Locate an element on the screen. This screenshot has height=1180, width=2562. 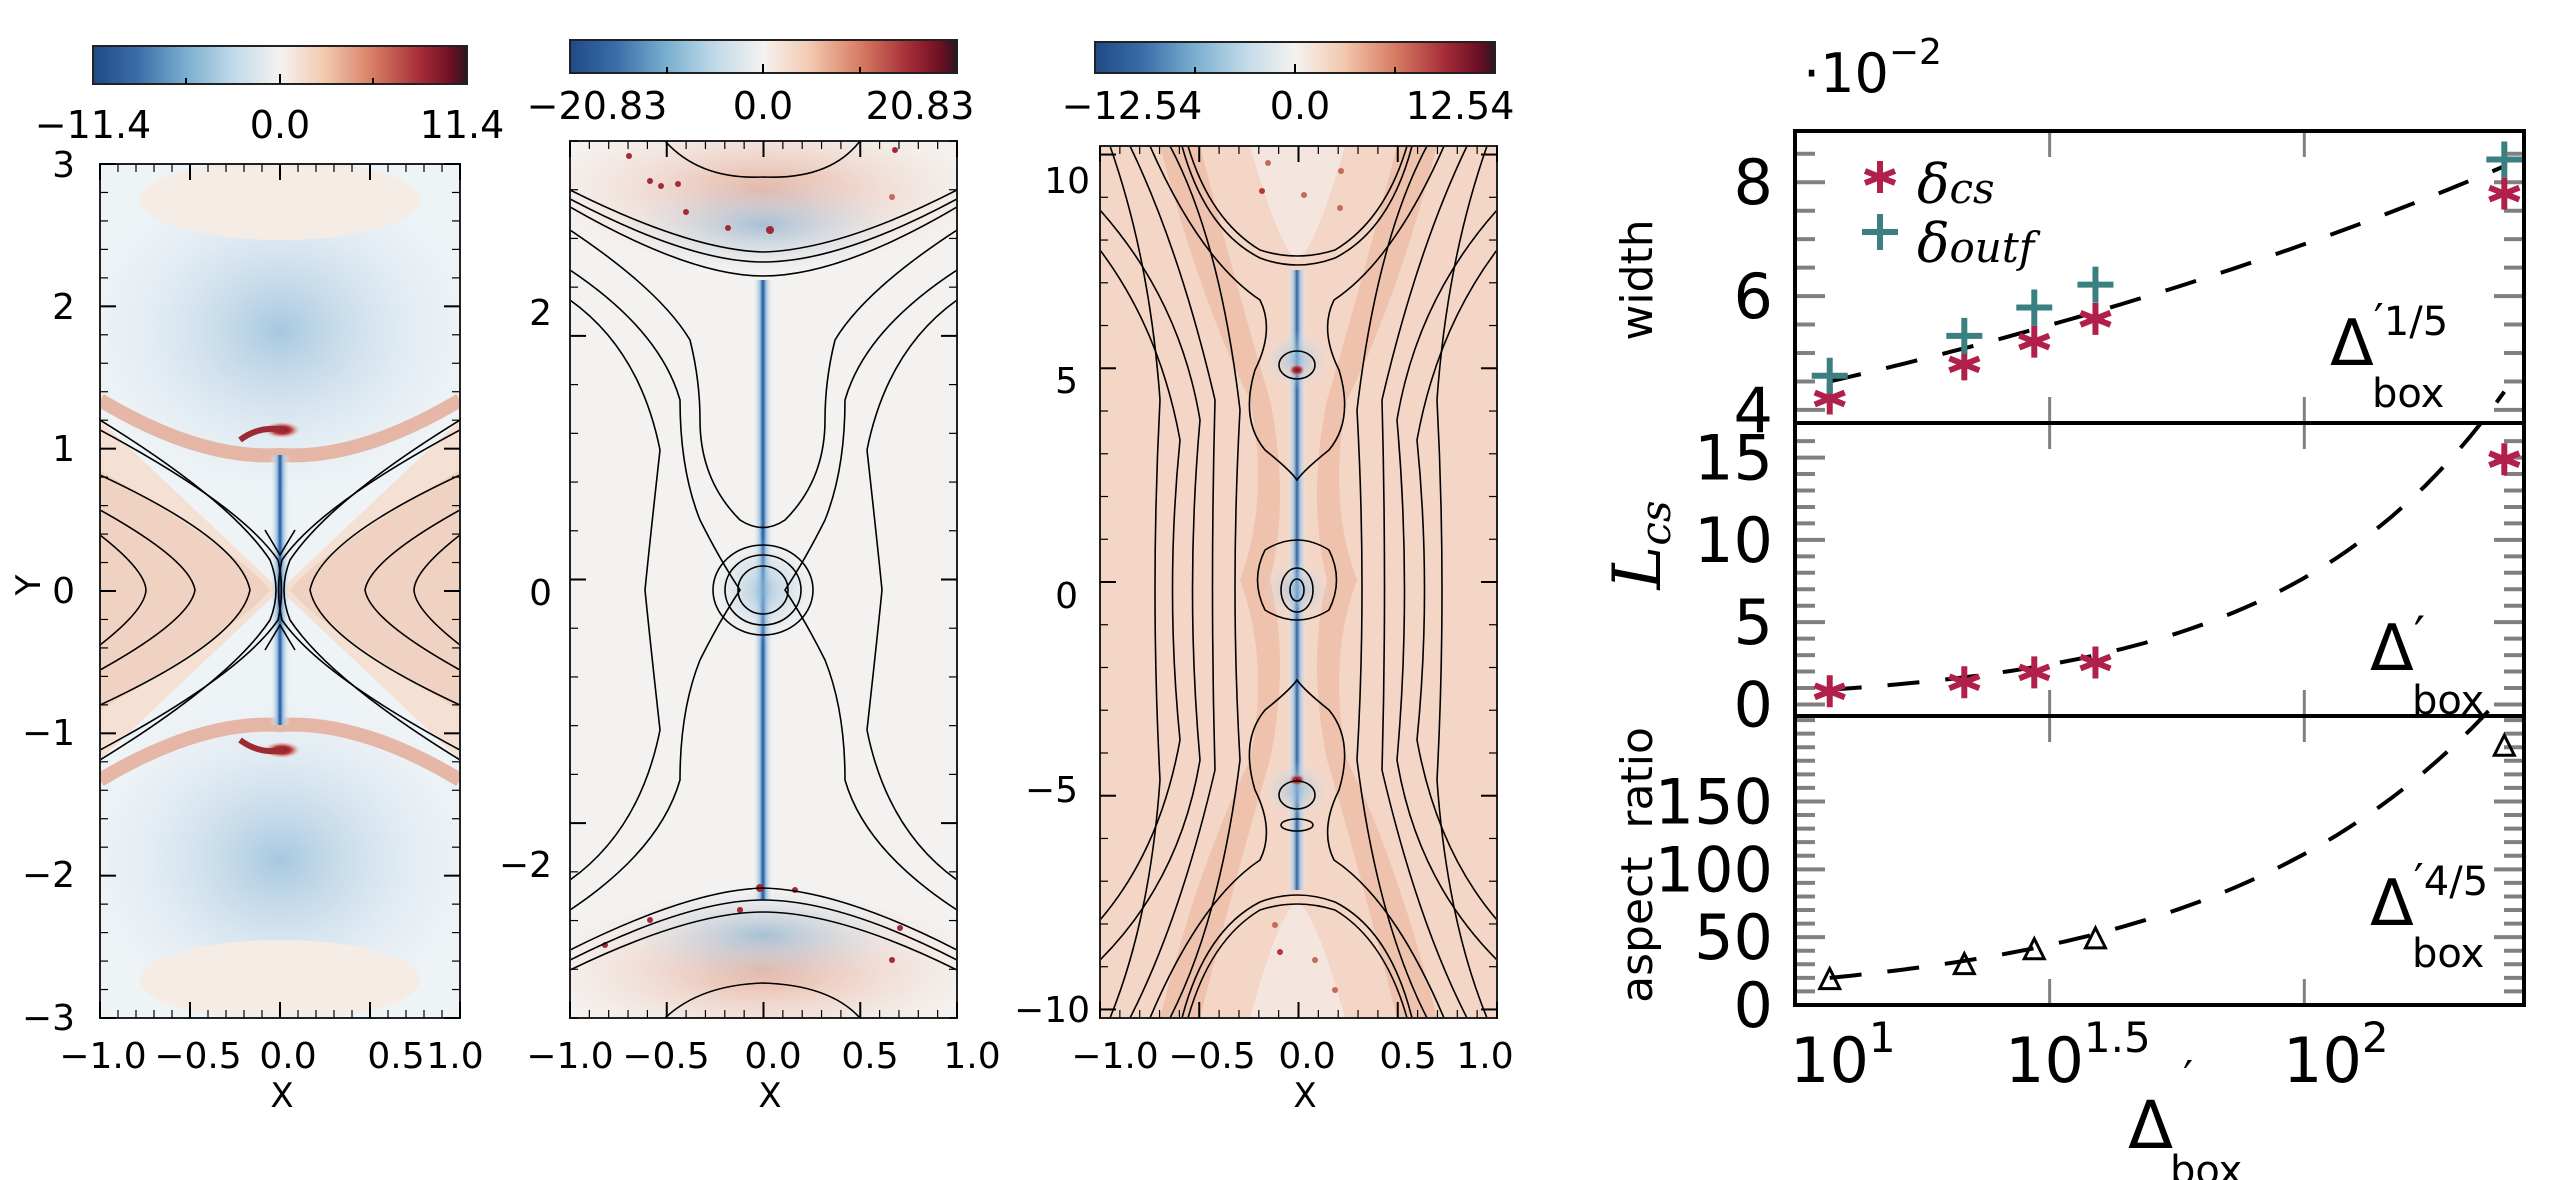
panel-2-field is located at coordinates (763, 579).